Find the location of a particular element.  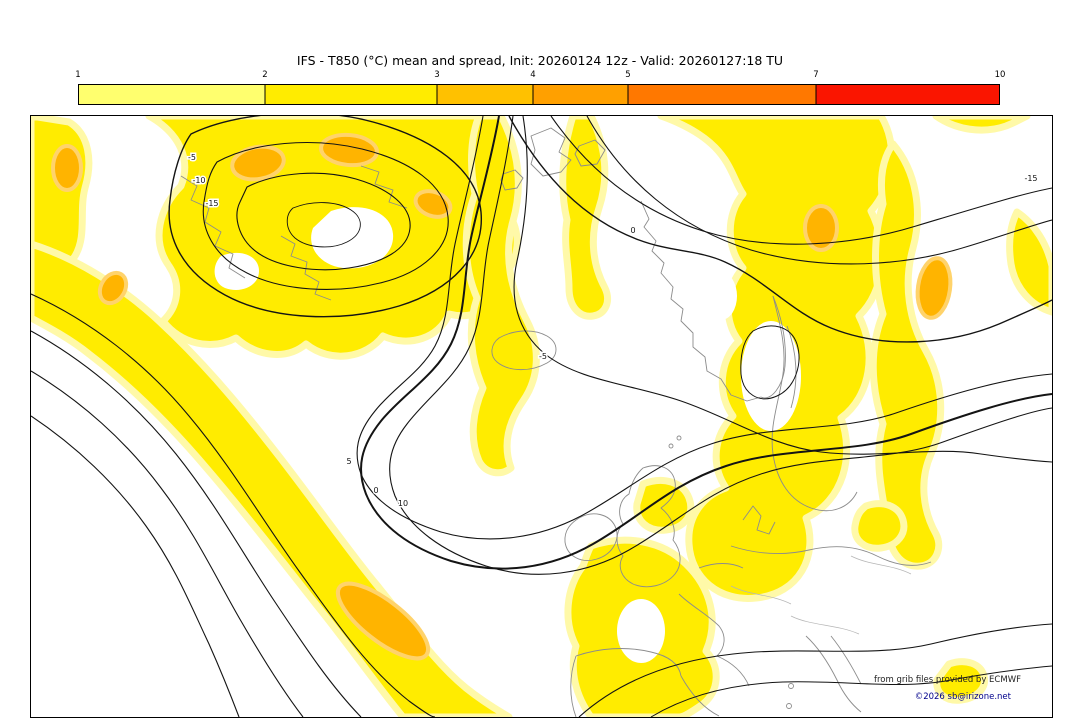

colorbar-tick: 10 is located at coordinates (1000, 75).